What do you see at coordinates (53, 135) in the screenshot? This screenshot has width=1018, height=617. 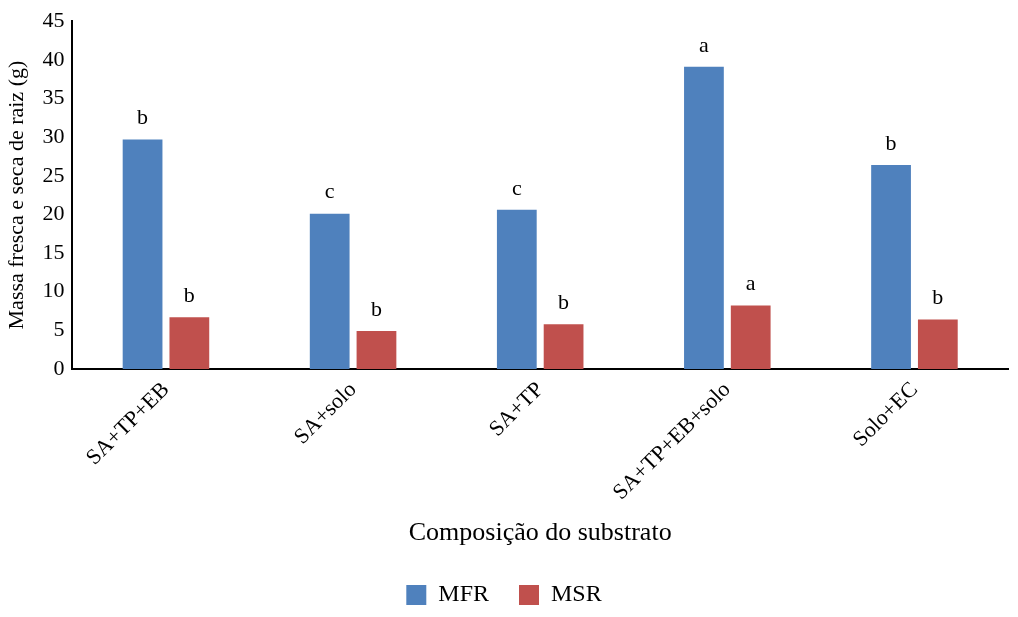 I see `y-tick-label: 30` at bounding box center [53, 135].